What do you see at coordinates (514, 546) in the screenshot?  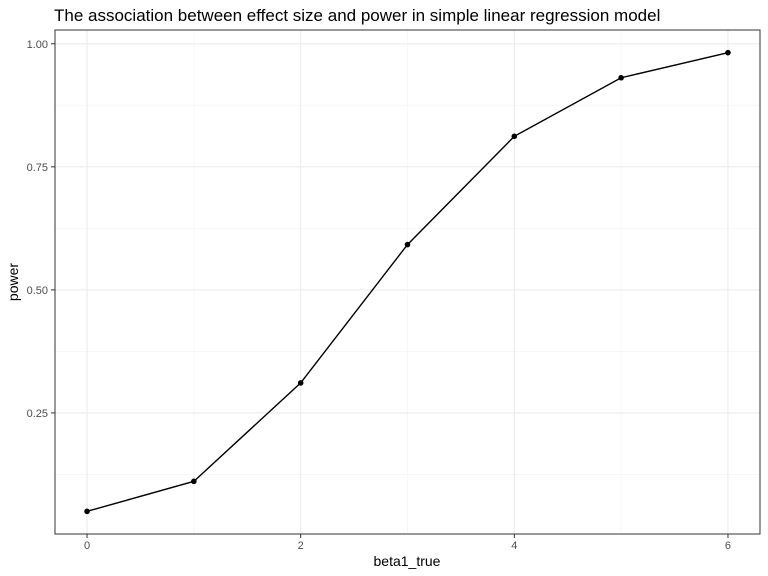 I see `x-tick-label: 4` at bounding box center [514, 546].